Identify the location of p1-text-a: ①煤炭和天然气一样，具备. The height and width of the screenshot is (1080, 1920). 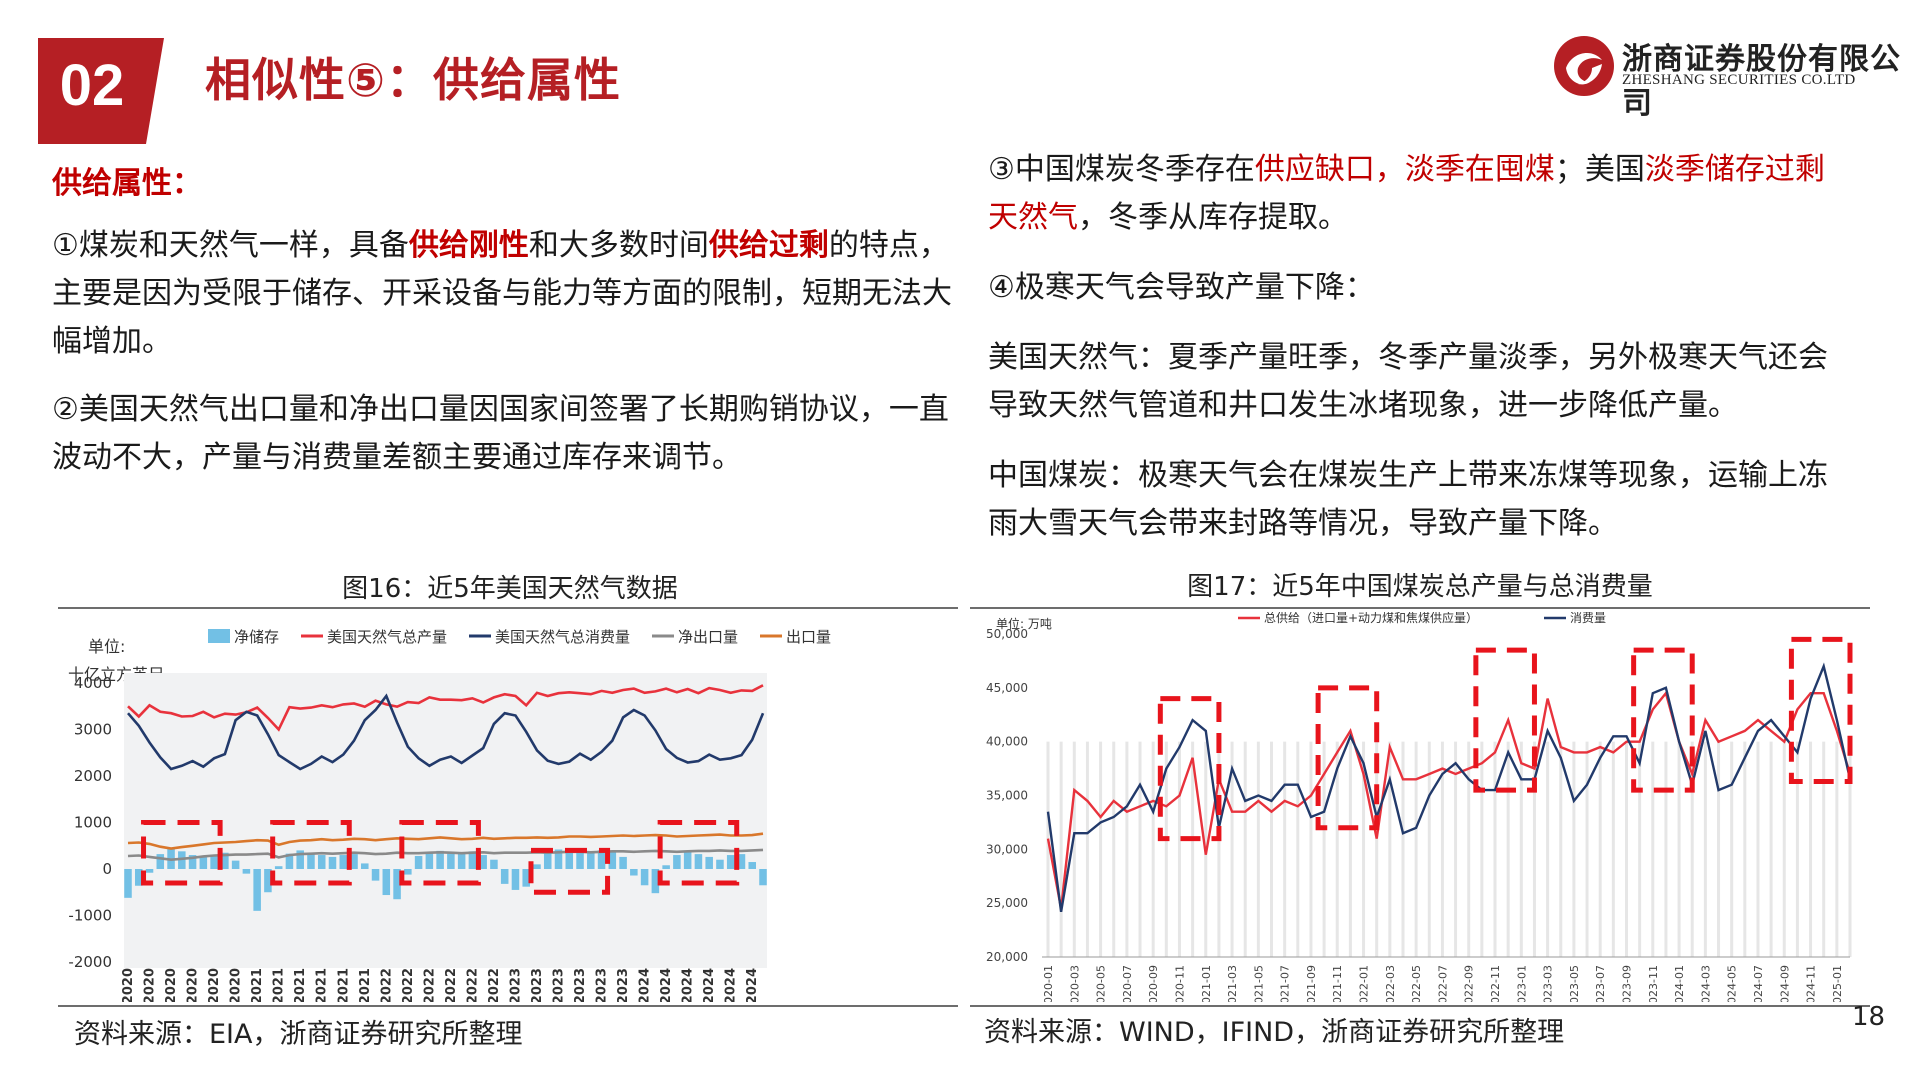
(230, 245).